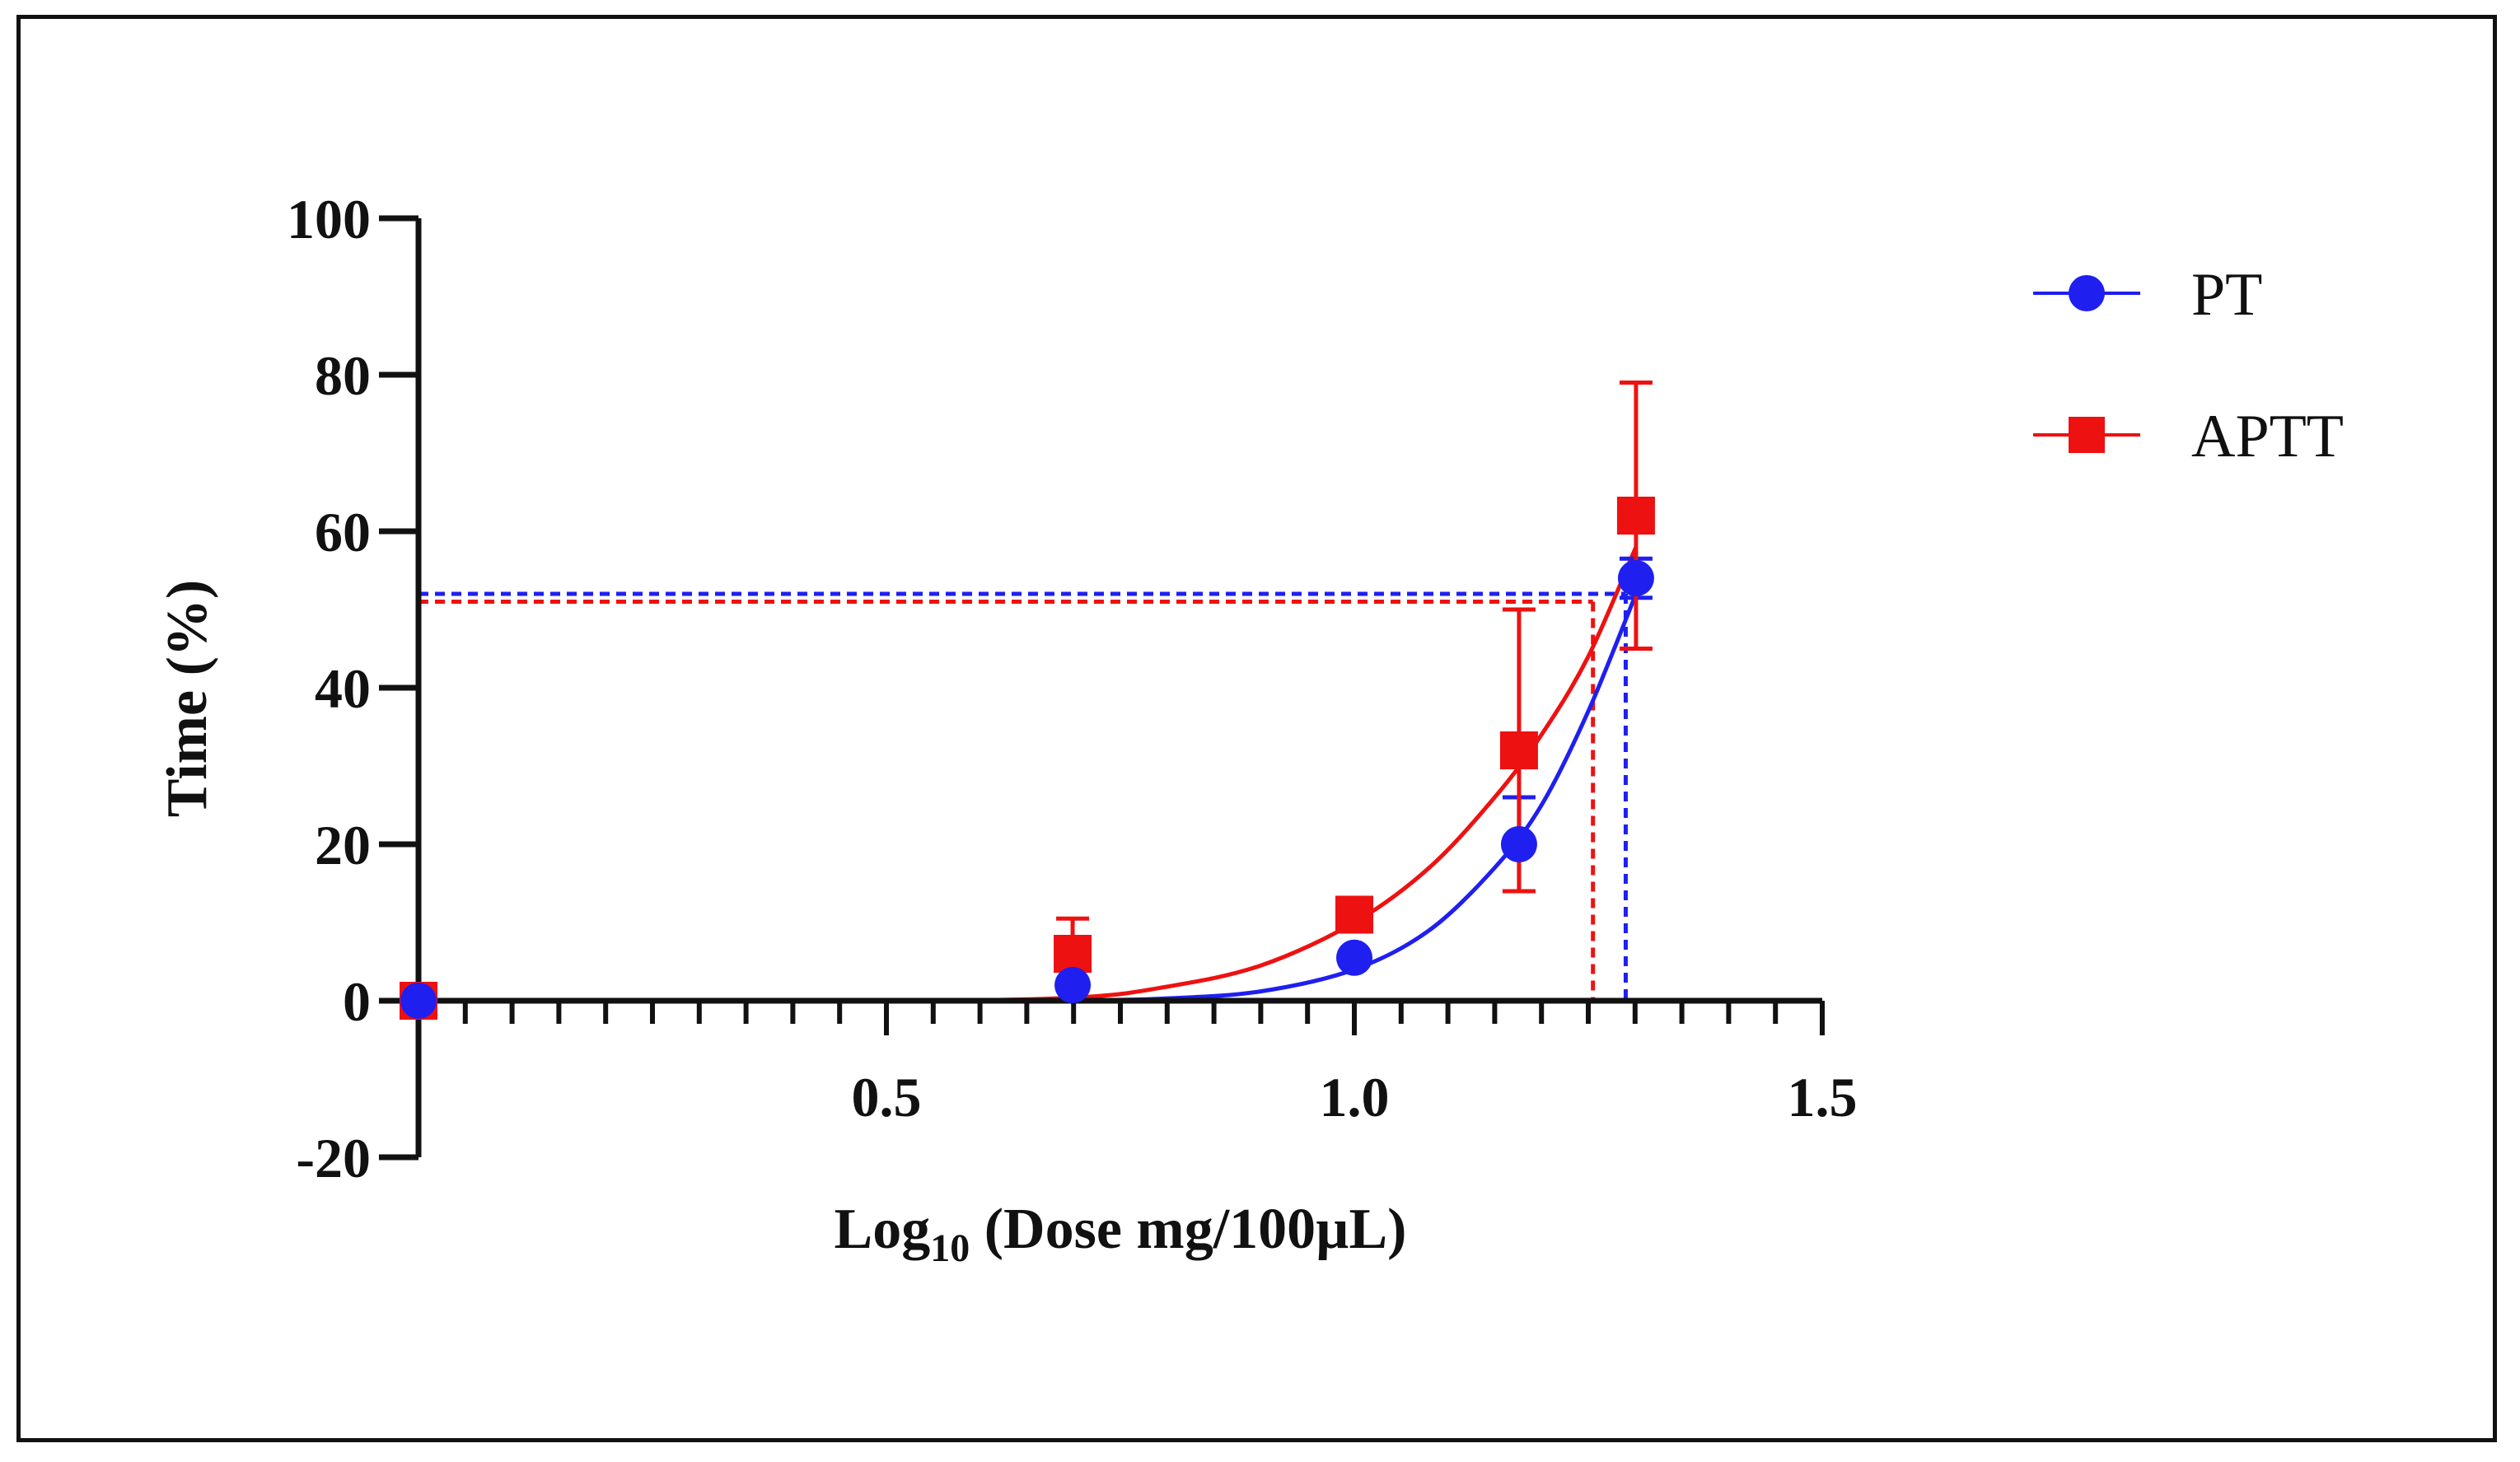  I want to click on y-tick-label: 40, so click(343, 688).